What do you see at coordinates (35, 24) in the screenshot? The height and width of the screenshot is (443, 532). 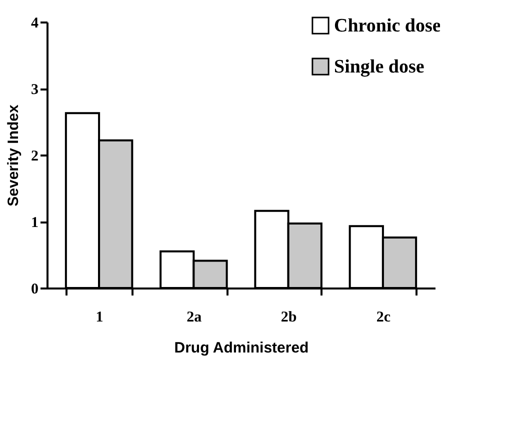 I see `y-tick-label: 4` at bounding box center [35, 24].